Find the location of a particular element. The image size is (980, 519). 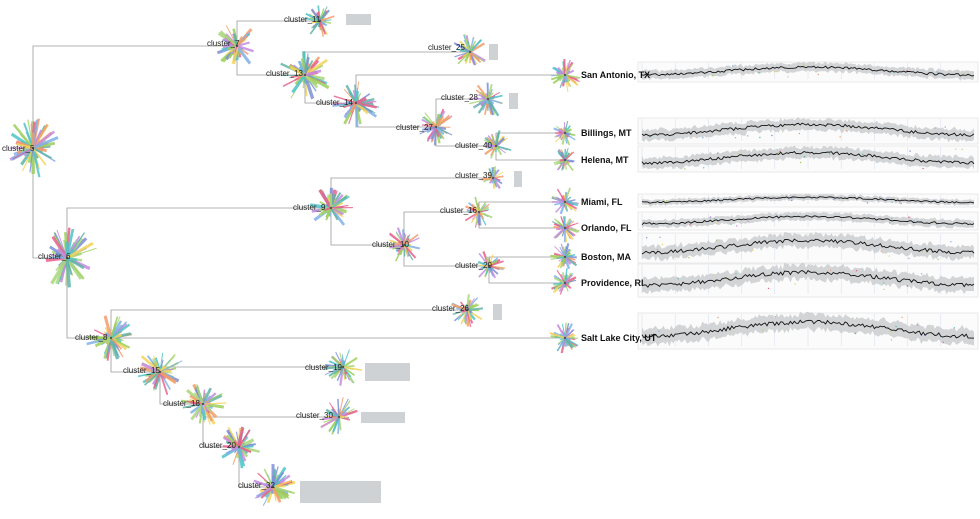

cluster-label-cluster-26: cluster_26 is located at coordinates (450, 308).